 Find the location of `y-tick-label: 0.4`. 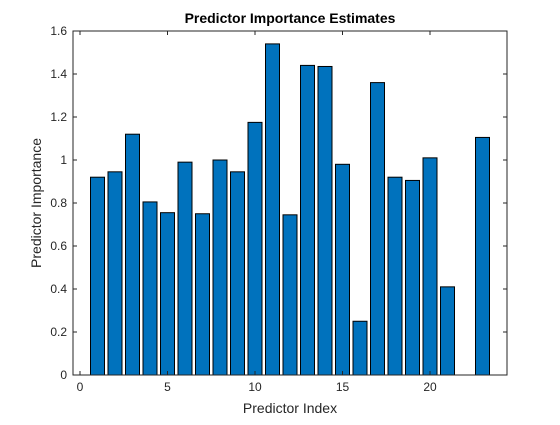

y-tick-label: 0.4 is located at coordinates (58, 289).